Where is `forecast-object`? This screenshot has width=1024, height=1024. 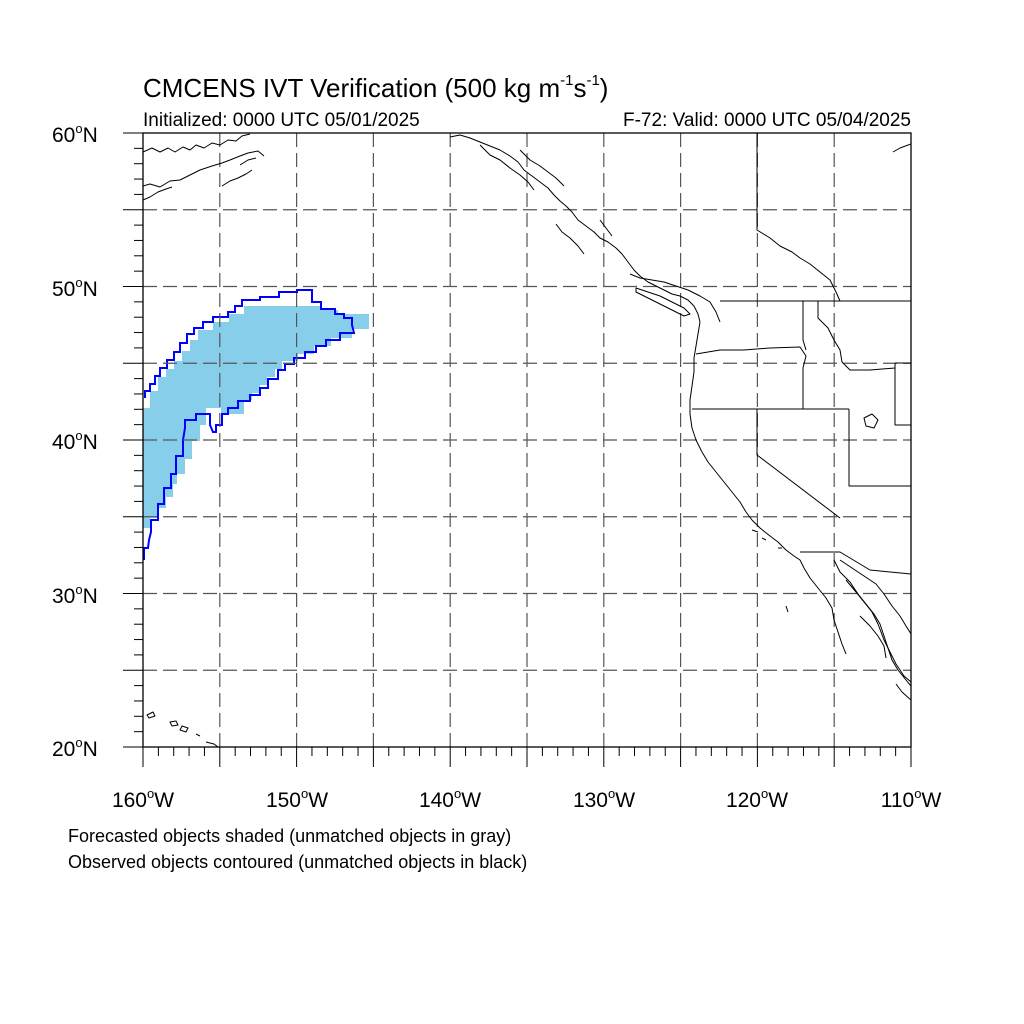 forecast-object is located at coordinates (256, 417).